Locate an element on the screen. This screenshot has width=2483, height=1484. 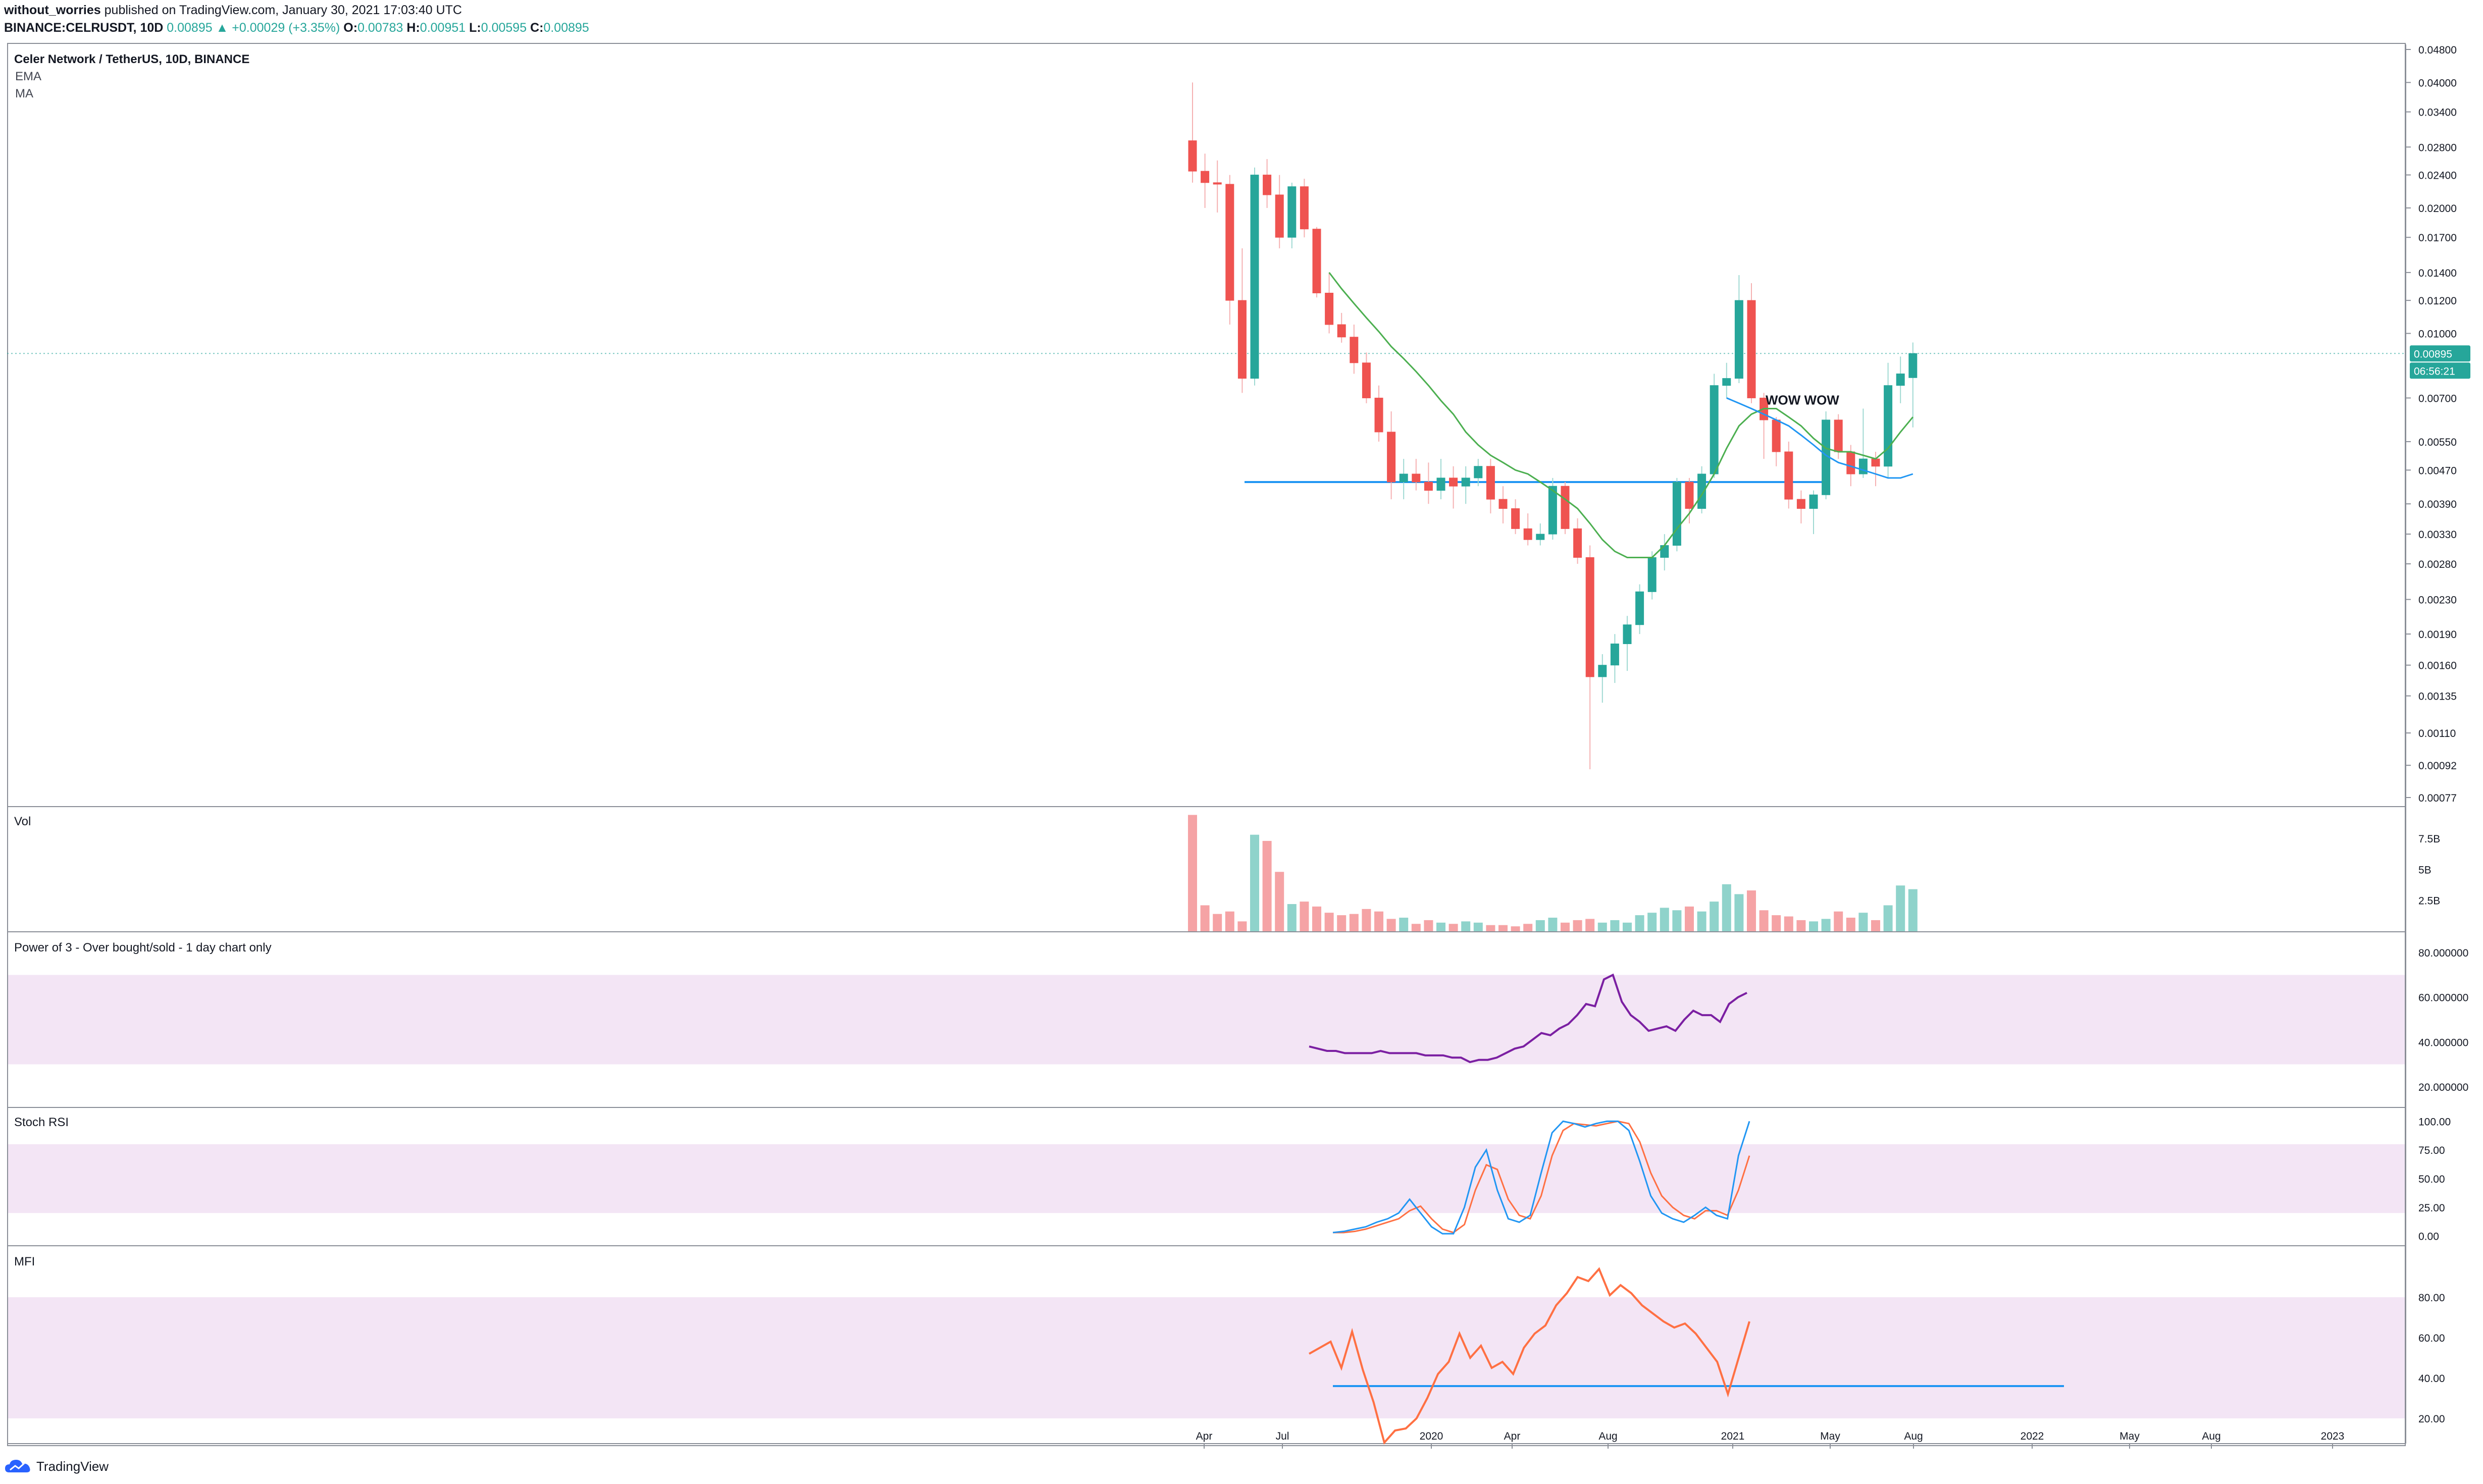
power3-band is located at coordinates (1206, 1020).